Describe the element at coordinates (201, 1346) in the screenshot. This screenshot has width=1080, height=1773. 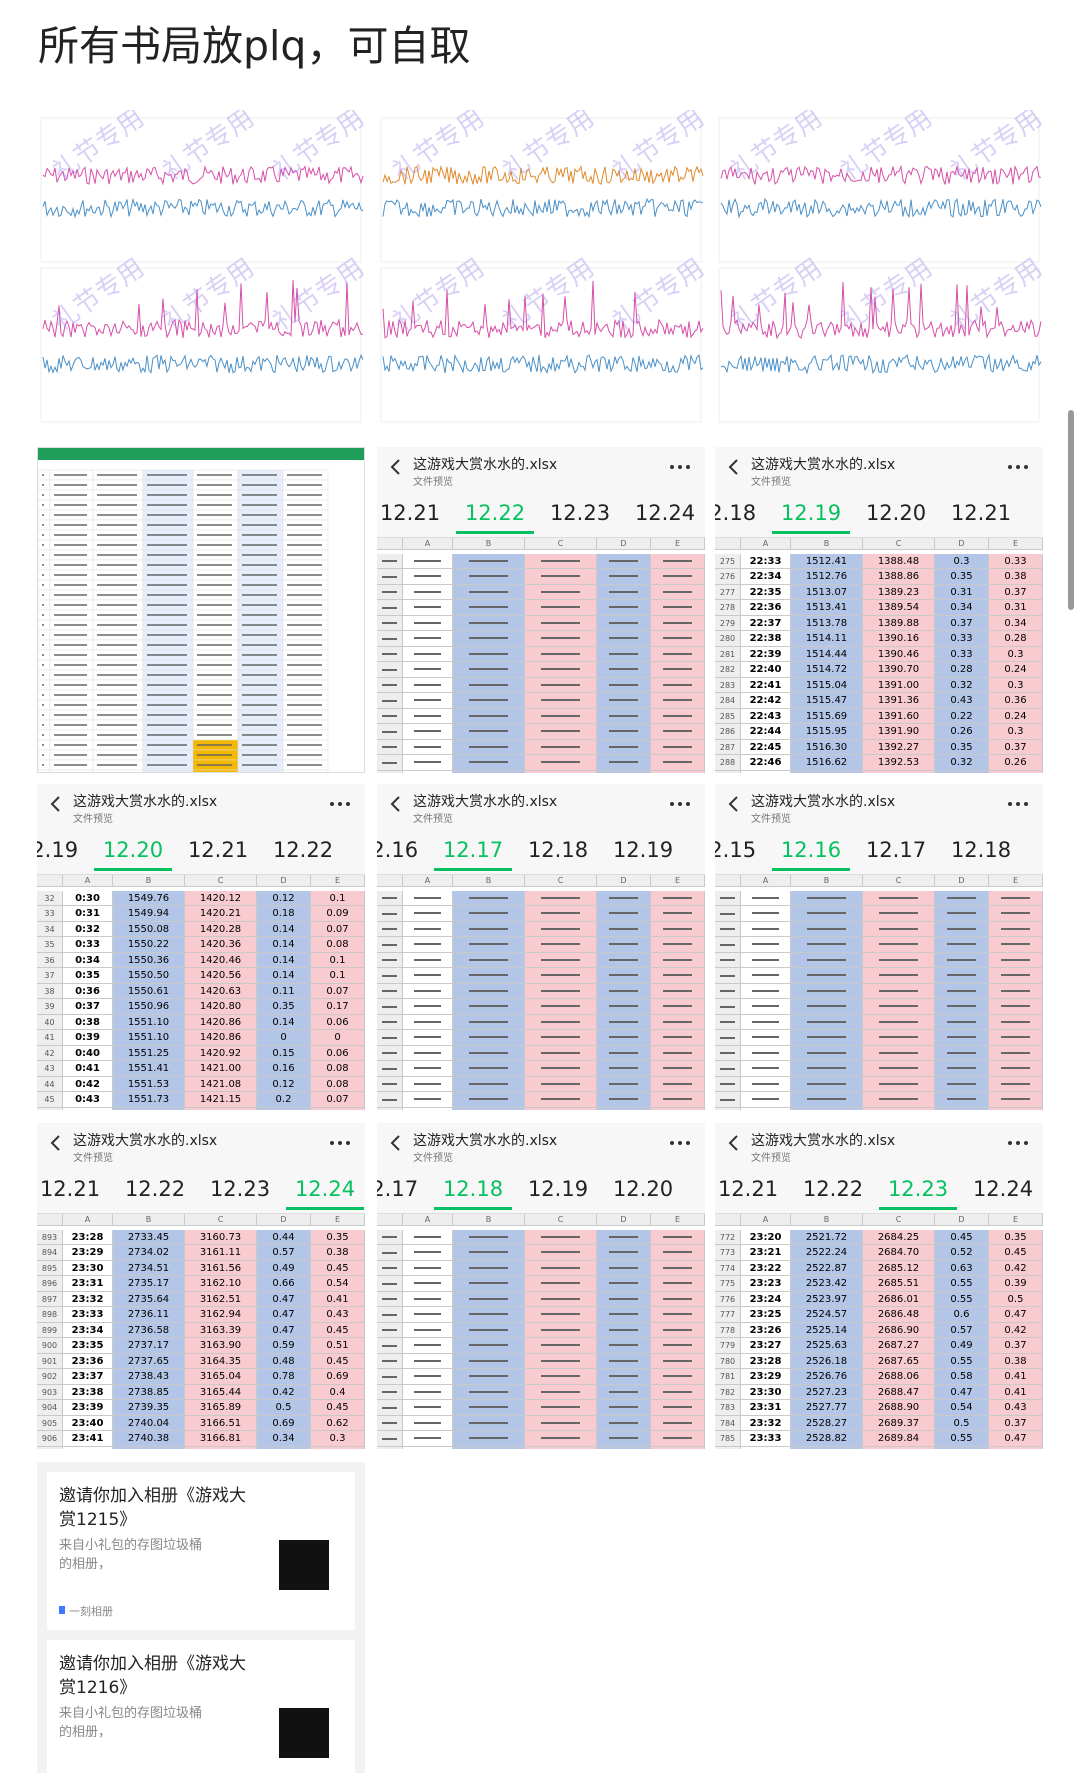
I see `table-row: 900 23:35 2737.17 3163.90 0.59 0.51` at that location.